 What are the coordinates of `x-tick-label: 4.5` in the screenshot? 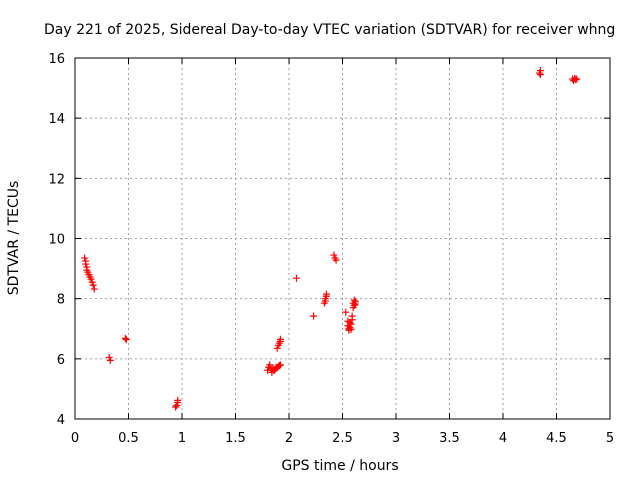 It's located at (556, 438).